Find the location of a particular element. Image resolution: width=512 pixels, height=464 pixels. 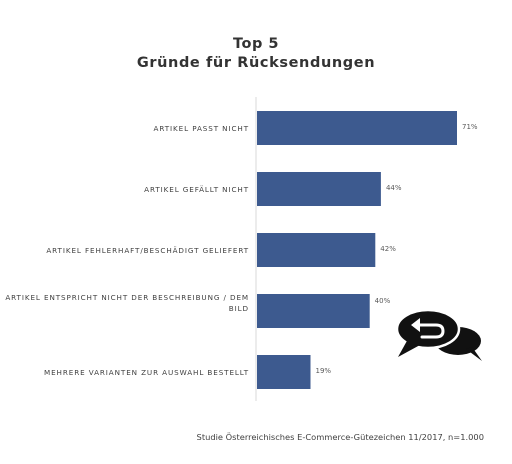

category-label: MEHRERE VARIANTEN ZUR AUSWAHL BESTELLT is located at coordinates (146, 372).